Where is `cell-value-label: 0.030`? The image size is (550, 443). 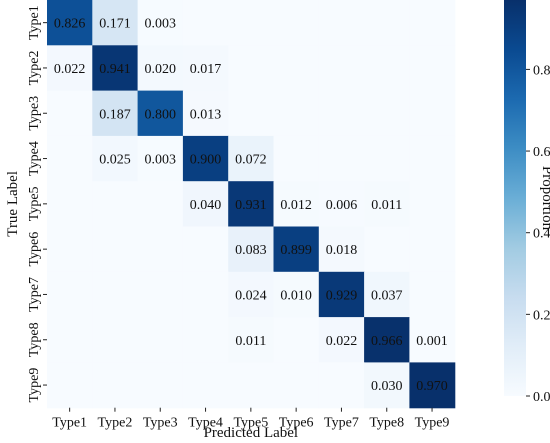
cell-value-label: 0.030 is located at coordinates (387, 386).